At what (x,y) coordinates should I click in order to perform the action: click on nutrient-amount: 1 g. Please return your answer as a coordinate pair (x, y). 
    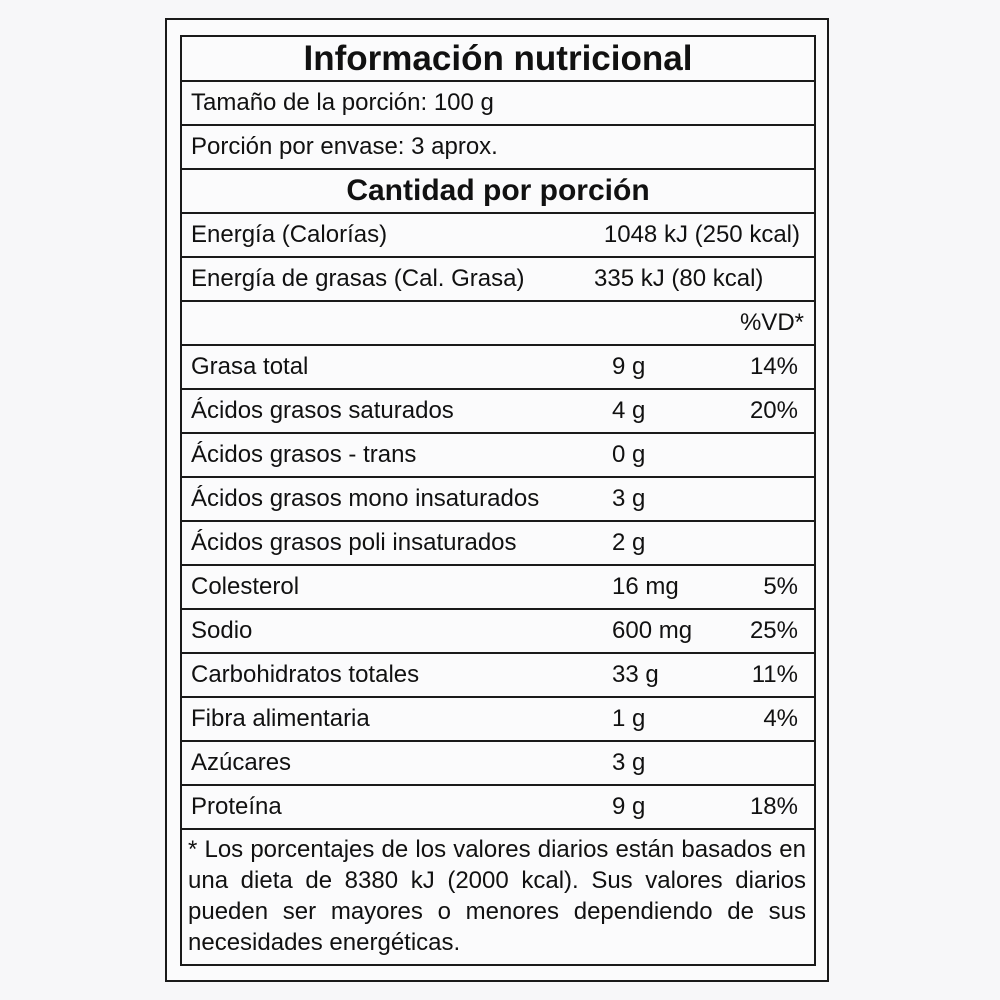
    Looking at the image, I should click on (629, 718).